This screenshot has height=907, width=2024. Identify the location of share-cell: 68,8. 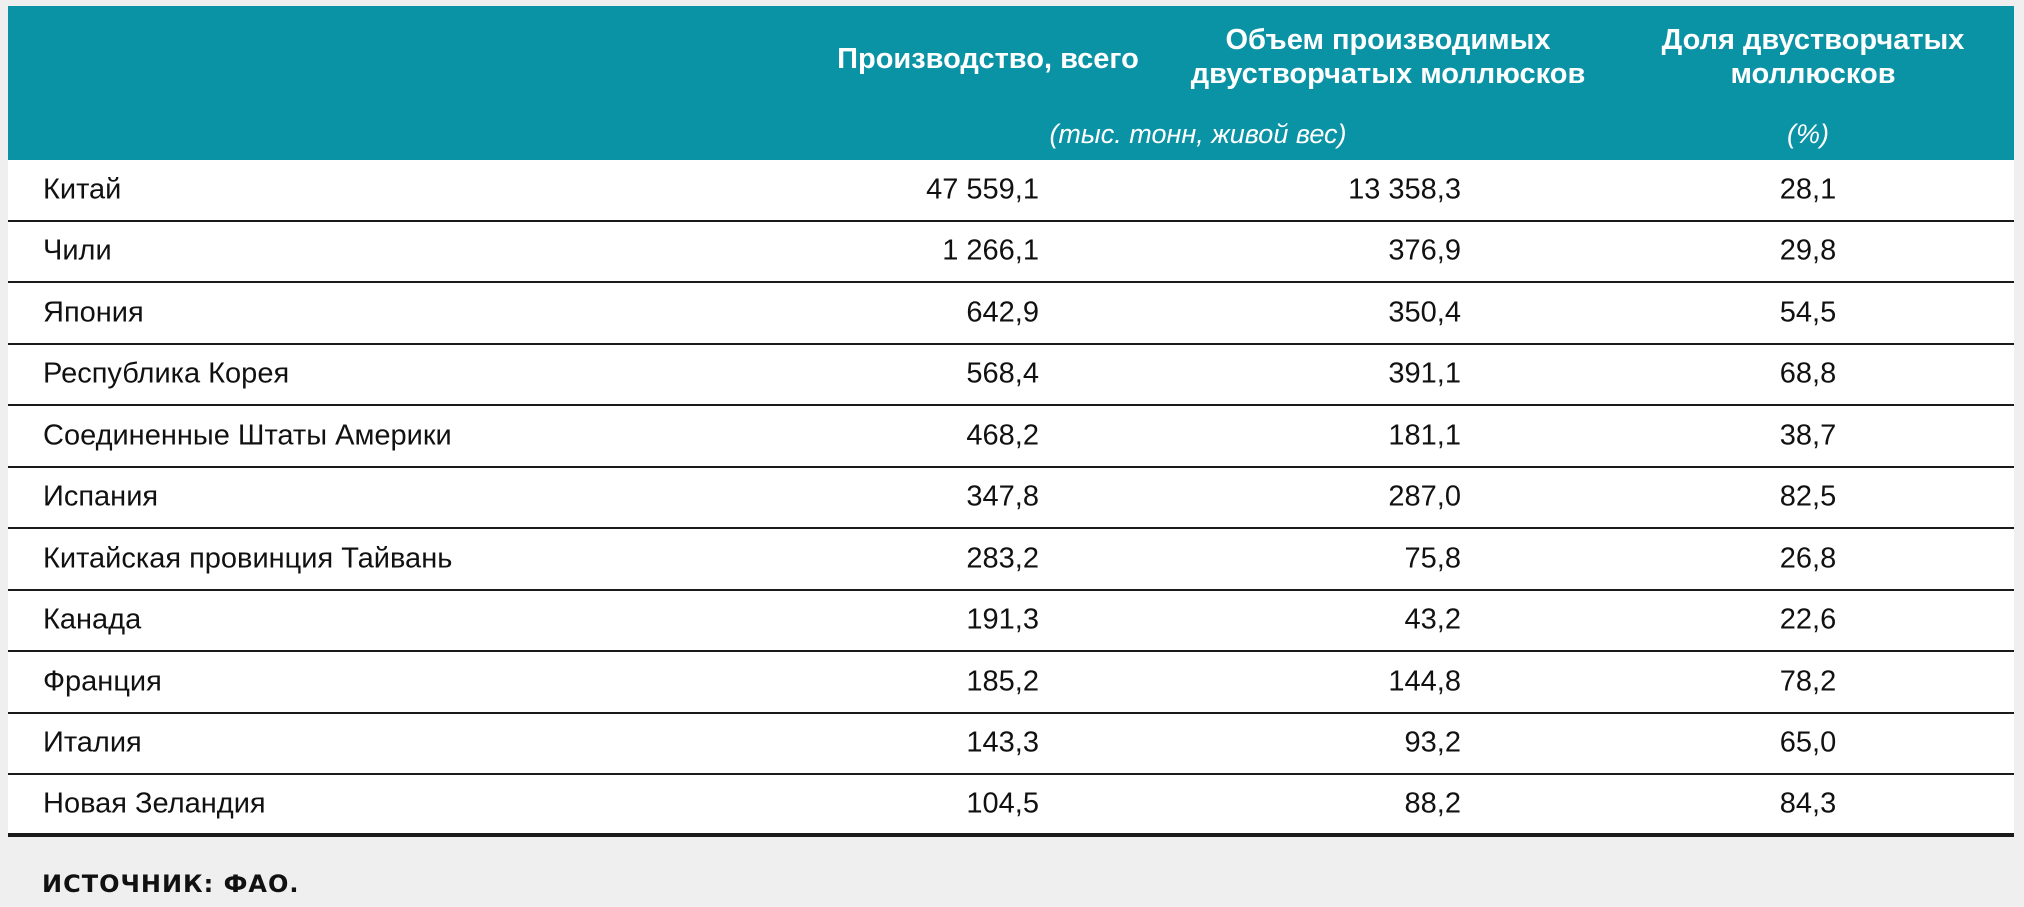
(1808, 373).